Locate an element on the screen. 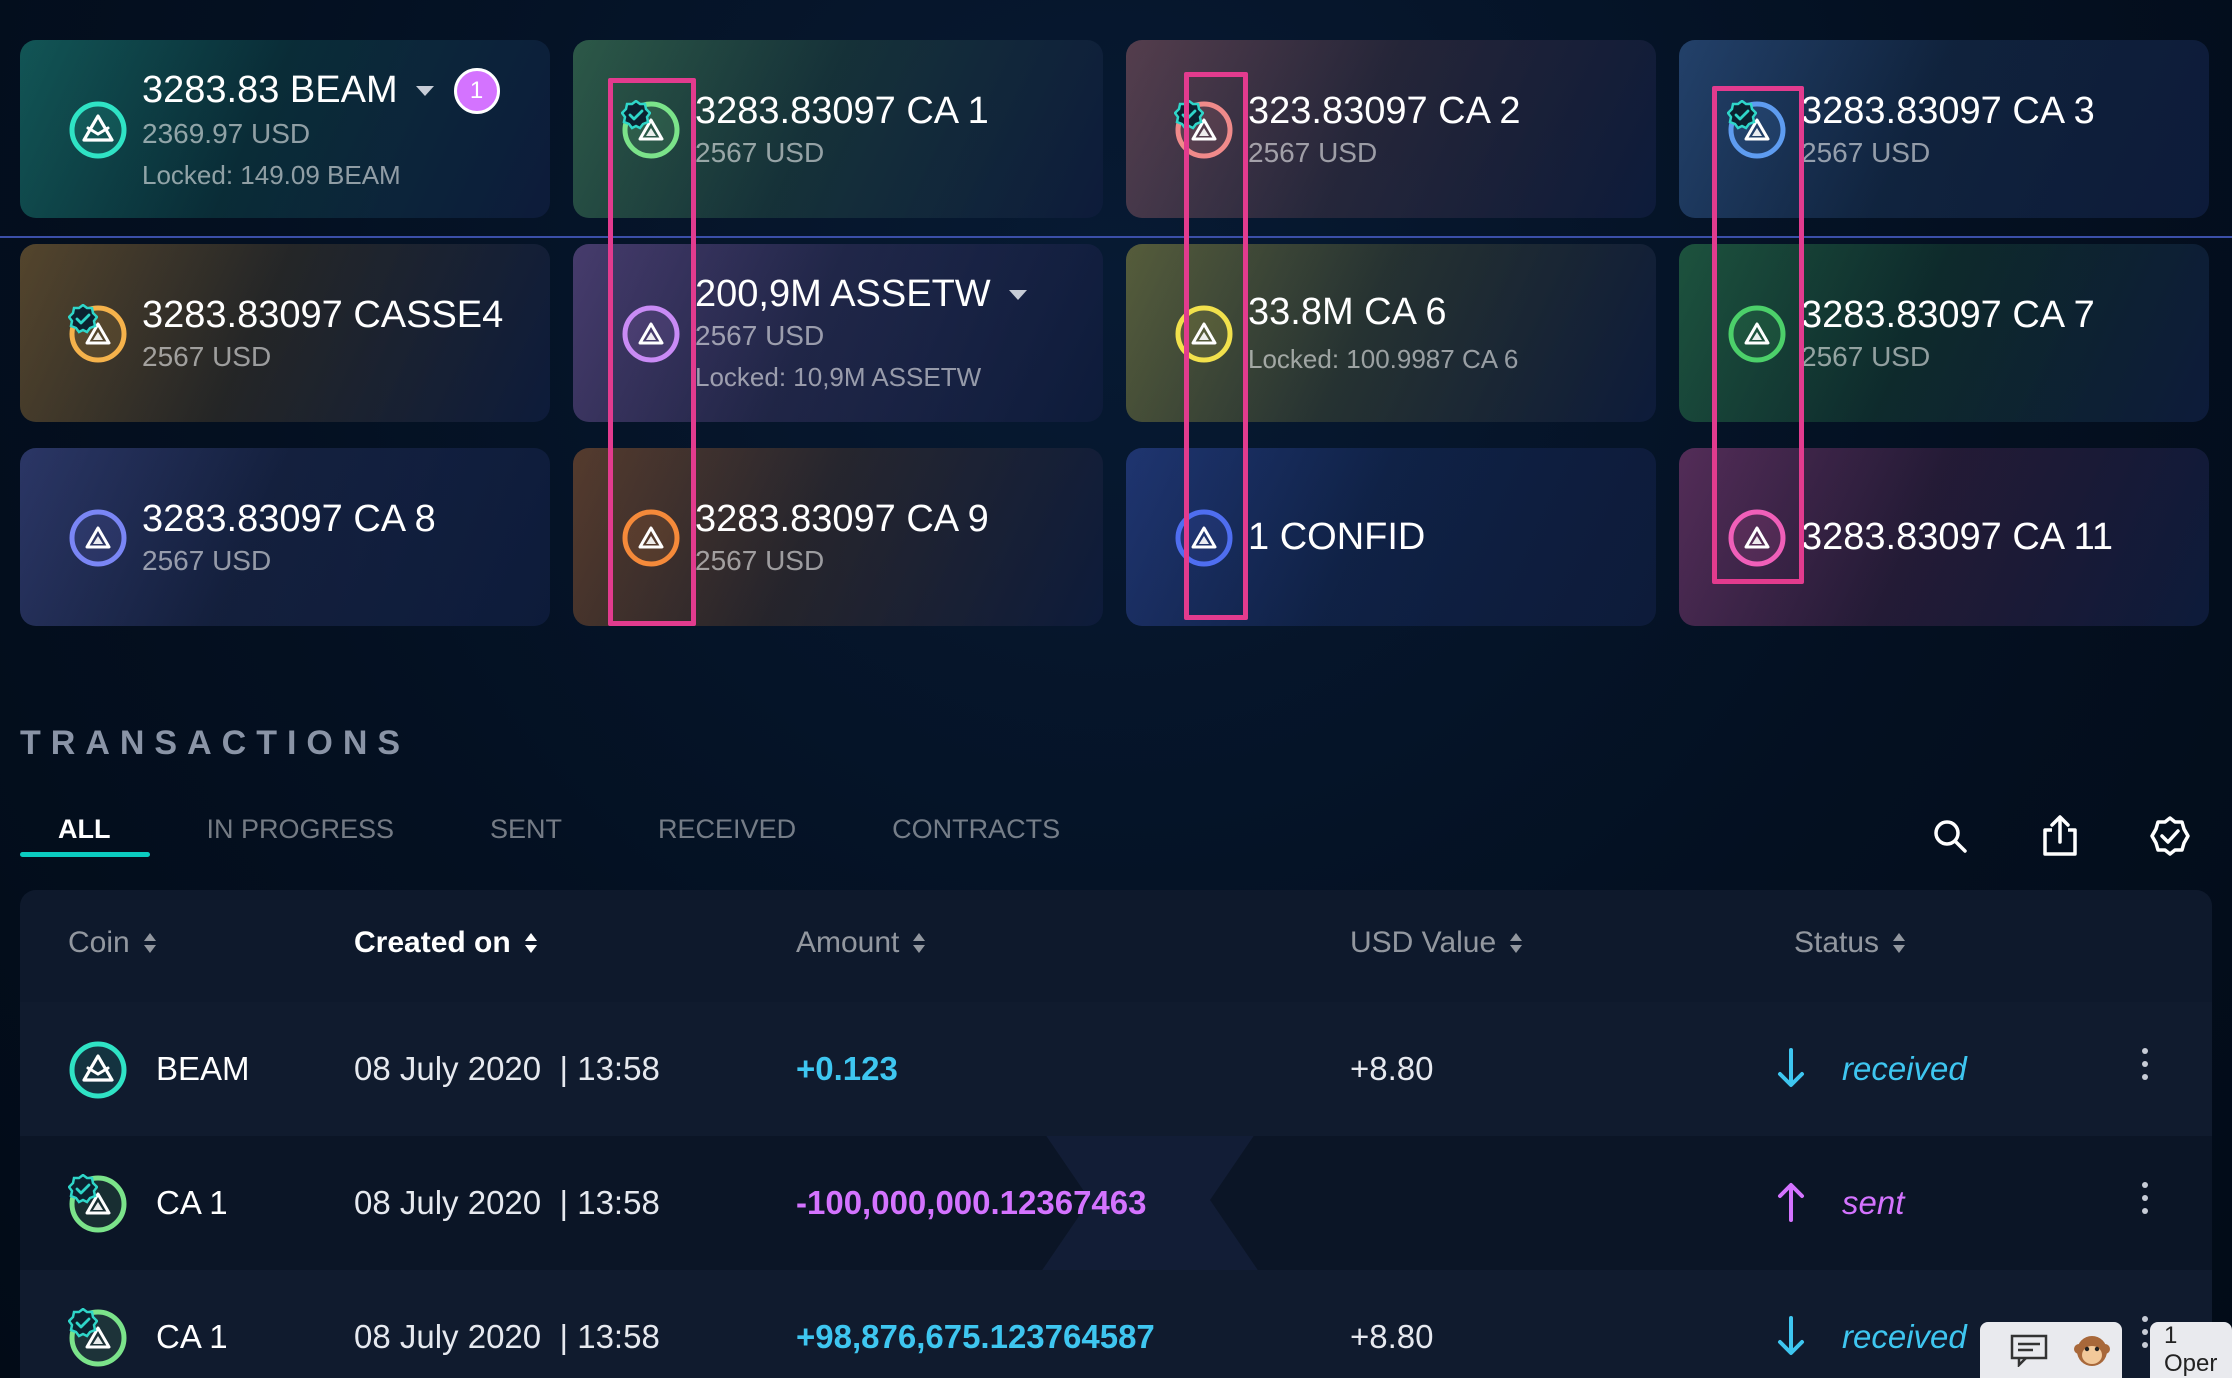 This screenshot has height=1378, width=2232. tab-all: ALL is located at coordinates (84, 829).